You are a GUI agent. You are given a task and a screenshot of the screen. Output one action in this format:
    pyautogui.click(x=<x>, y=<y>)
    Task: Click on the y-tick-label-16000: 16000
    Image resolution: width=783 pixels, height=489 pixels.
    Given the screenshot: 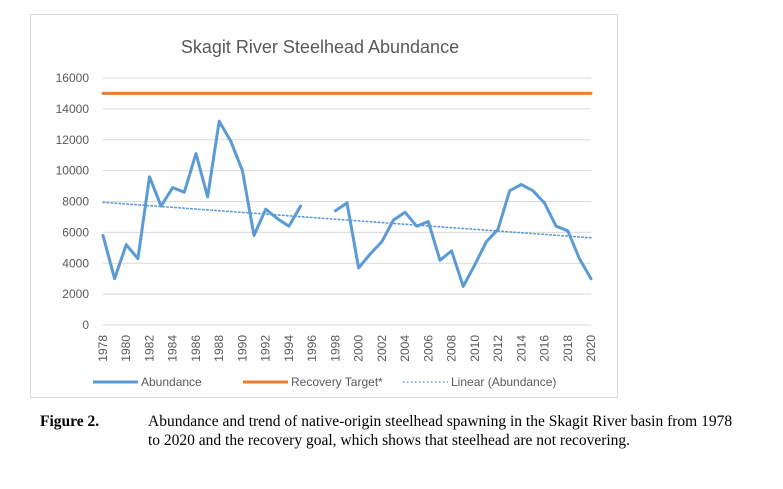 What is the action you would take?
    pyautogui.click(x=73, y=78)
    